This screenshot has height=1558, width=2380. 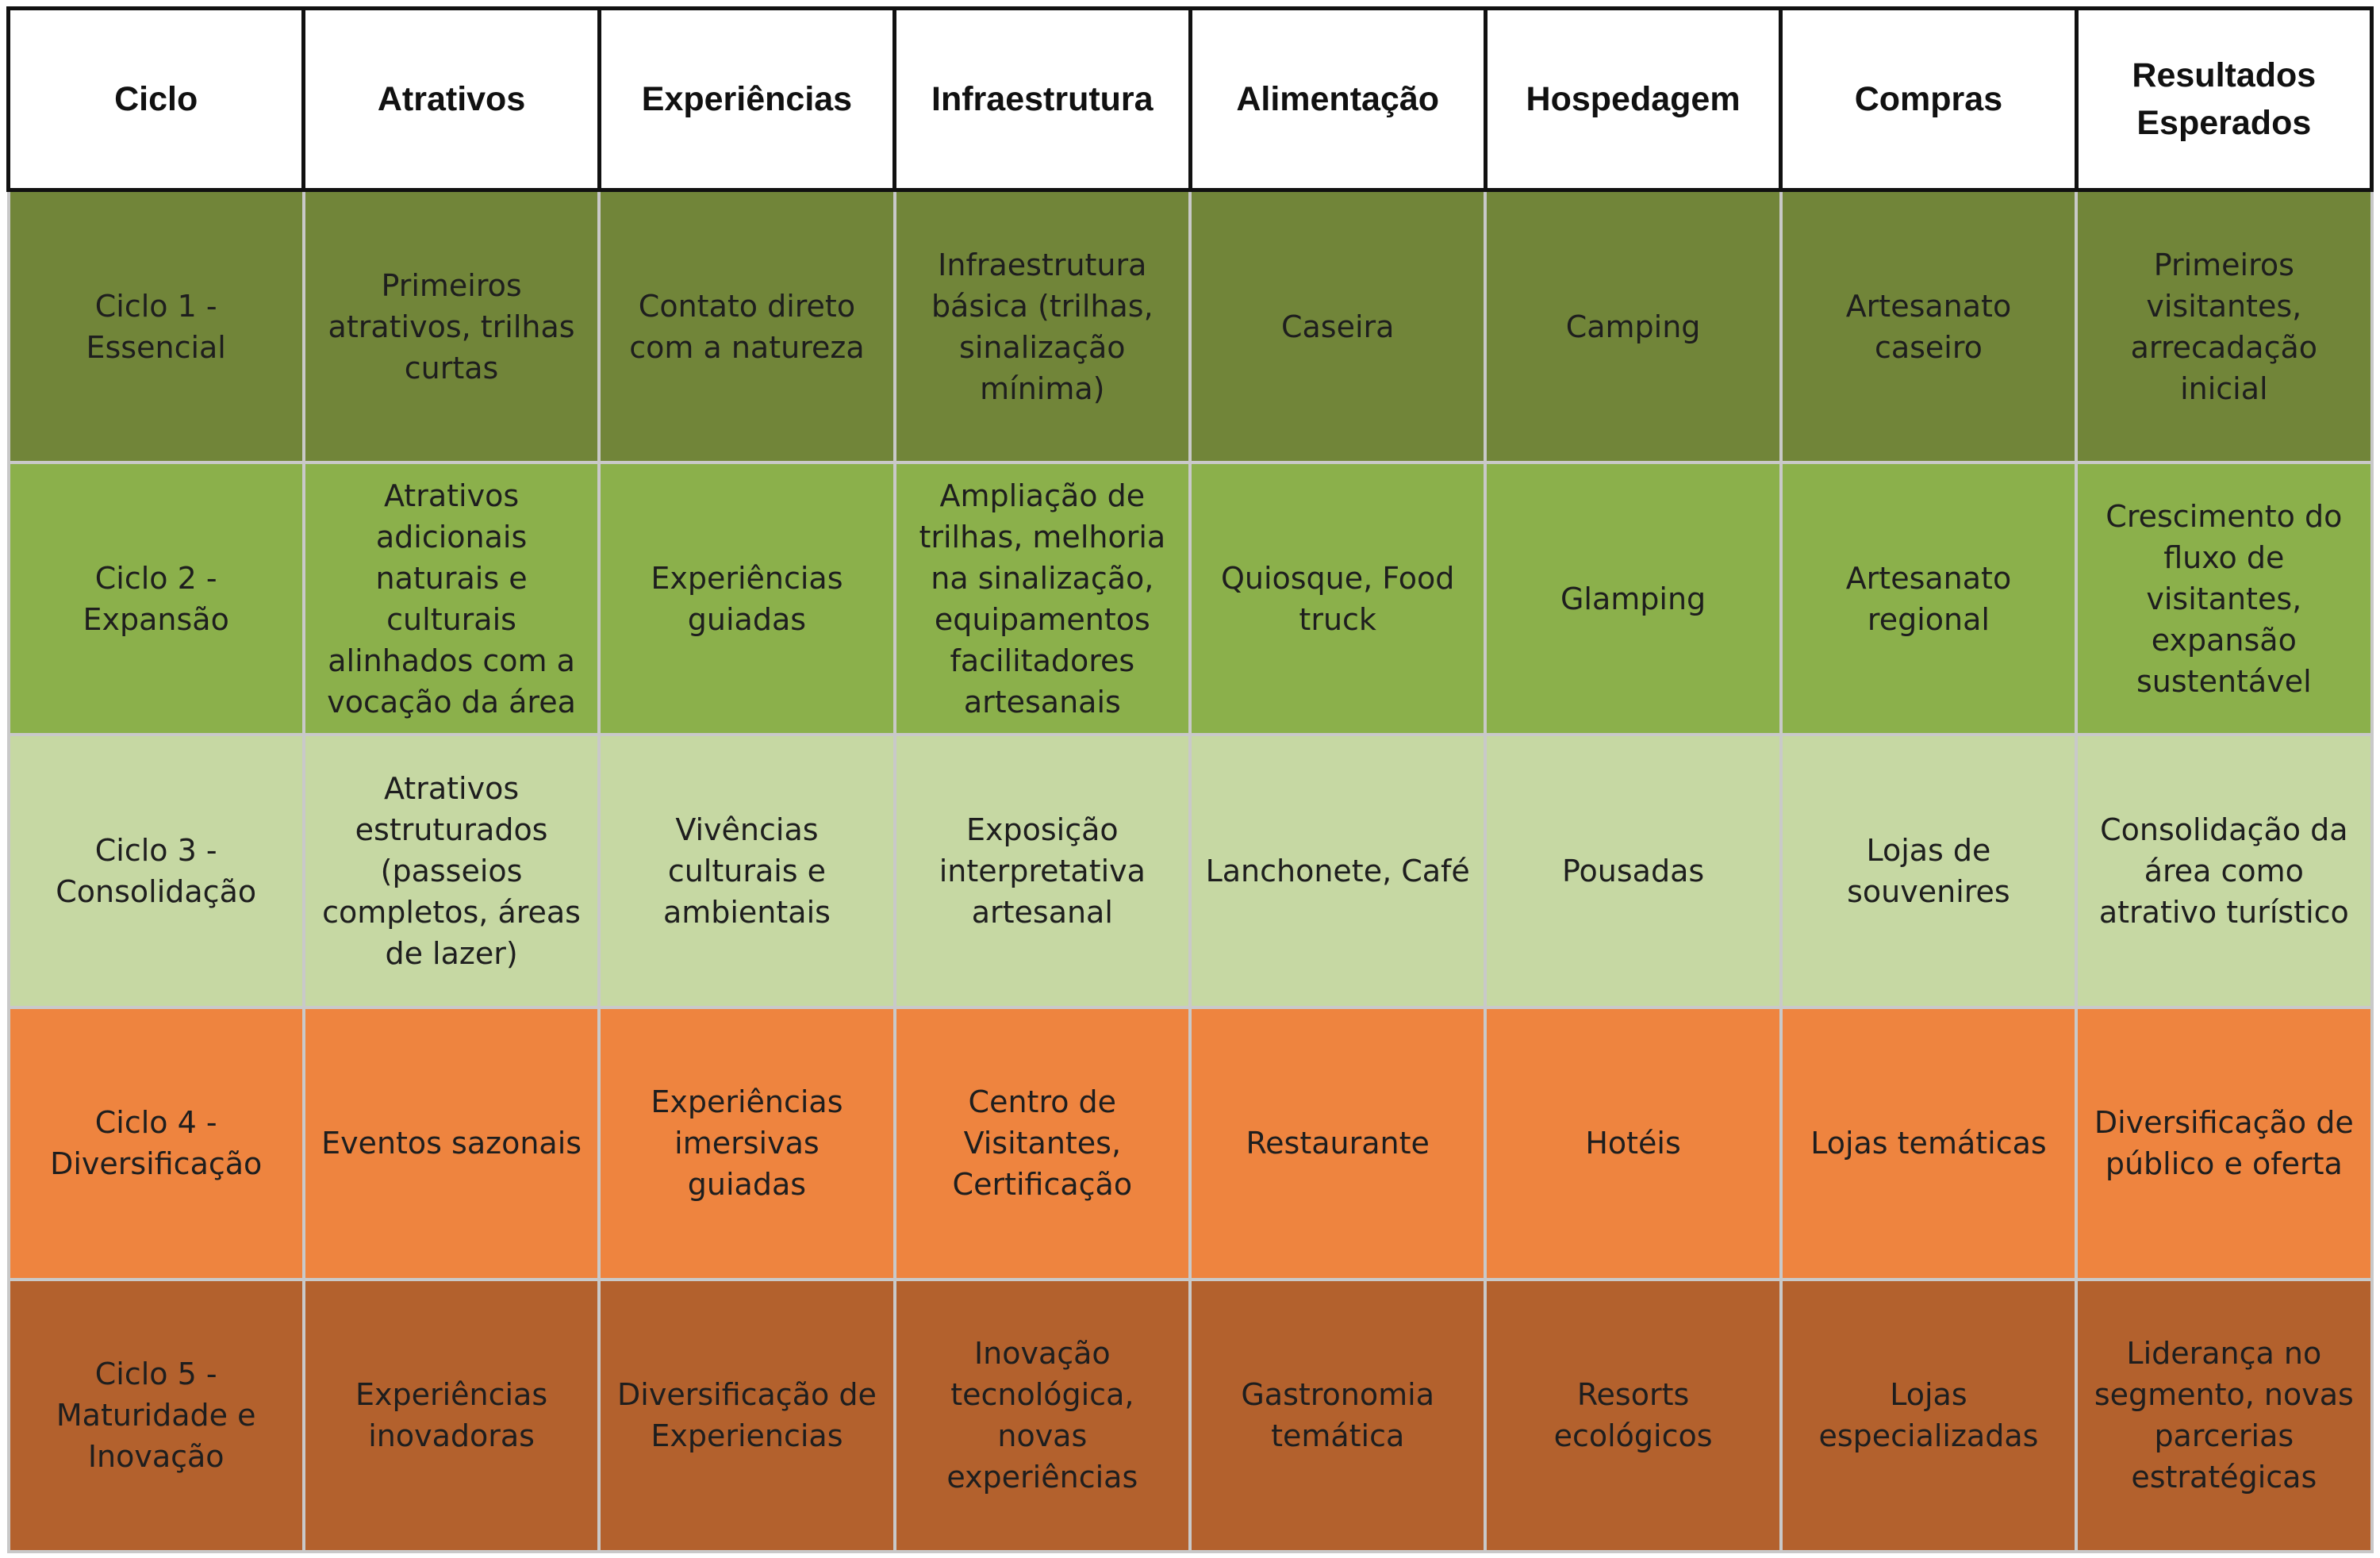 I want to click on table-cell-experiencias: Experiências guiadas, so click(x=746, y=599).